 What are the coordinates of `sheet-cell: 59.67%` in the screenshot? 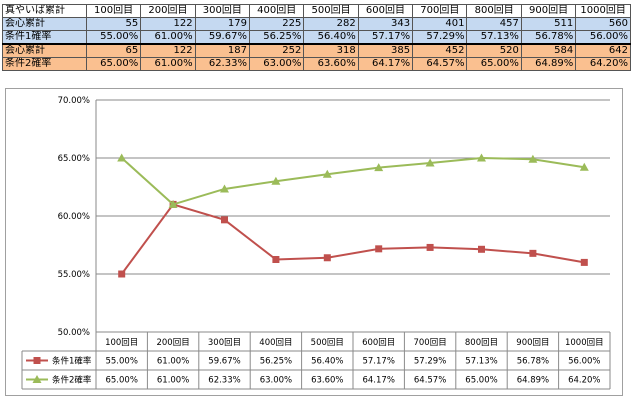 It's located at (222, 37).